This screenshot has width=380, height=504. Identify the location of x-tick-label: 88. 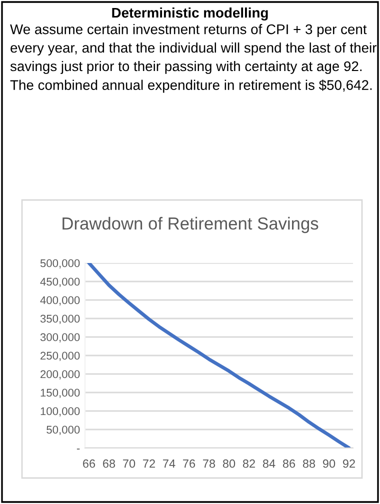
(309, 463).